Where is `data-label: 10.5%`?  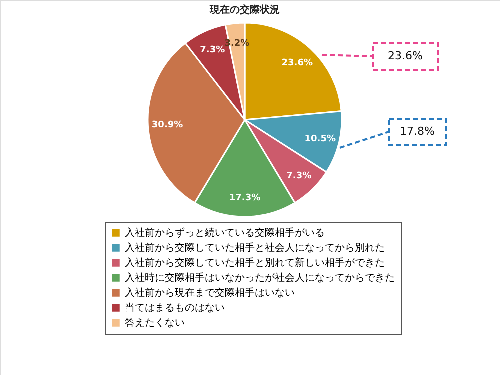
data-label: 10.5% is located at coordinates (320, 139).